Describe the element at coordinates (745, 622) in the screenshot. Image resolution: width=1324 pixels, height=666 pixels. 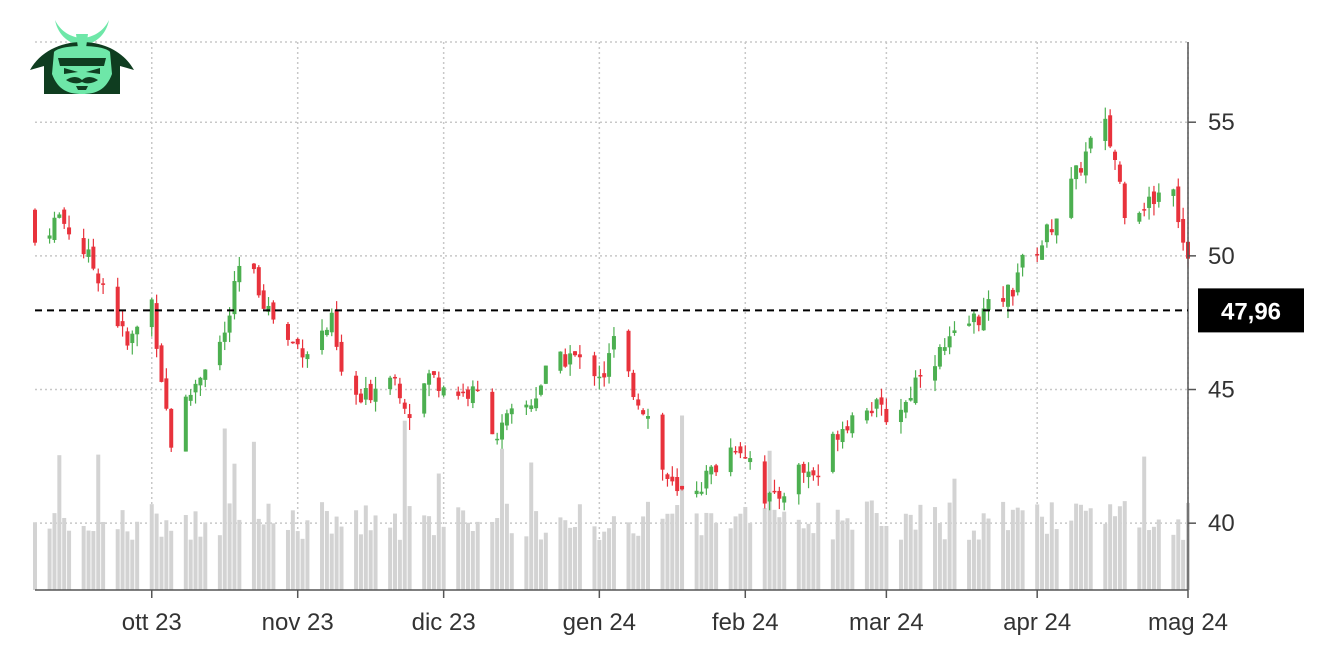
I see `x-tick-label: feb 24` at that location.